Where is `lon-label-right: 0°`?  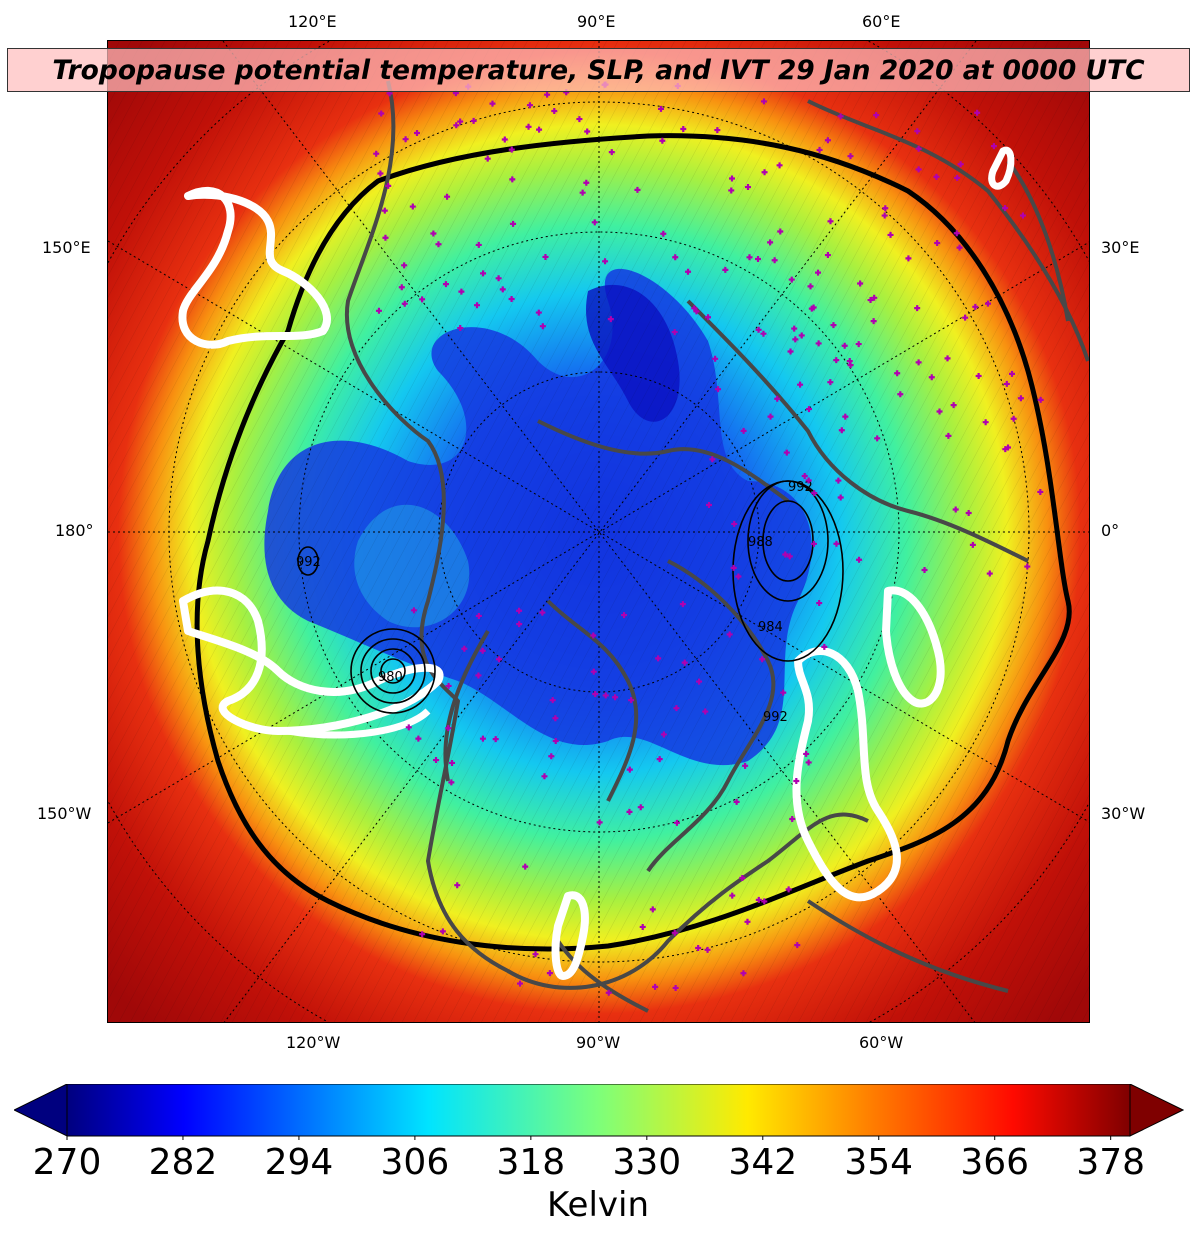 lon-label-right: 0° is located at coordinates (1110, 530).